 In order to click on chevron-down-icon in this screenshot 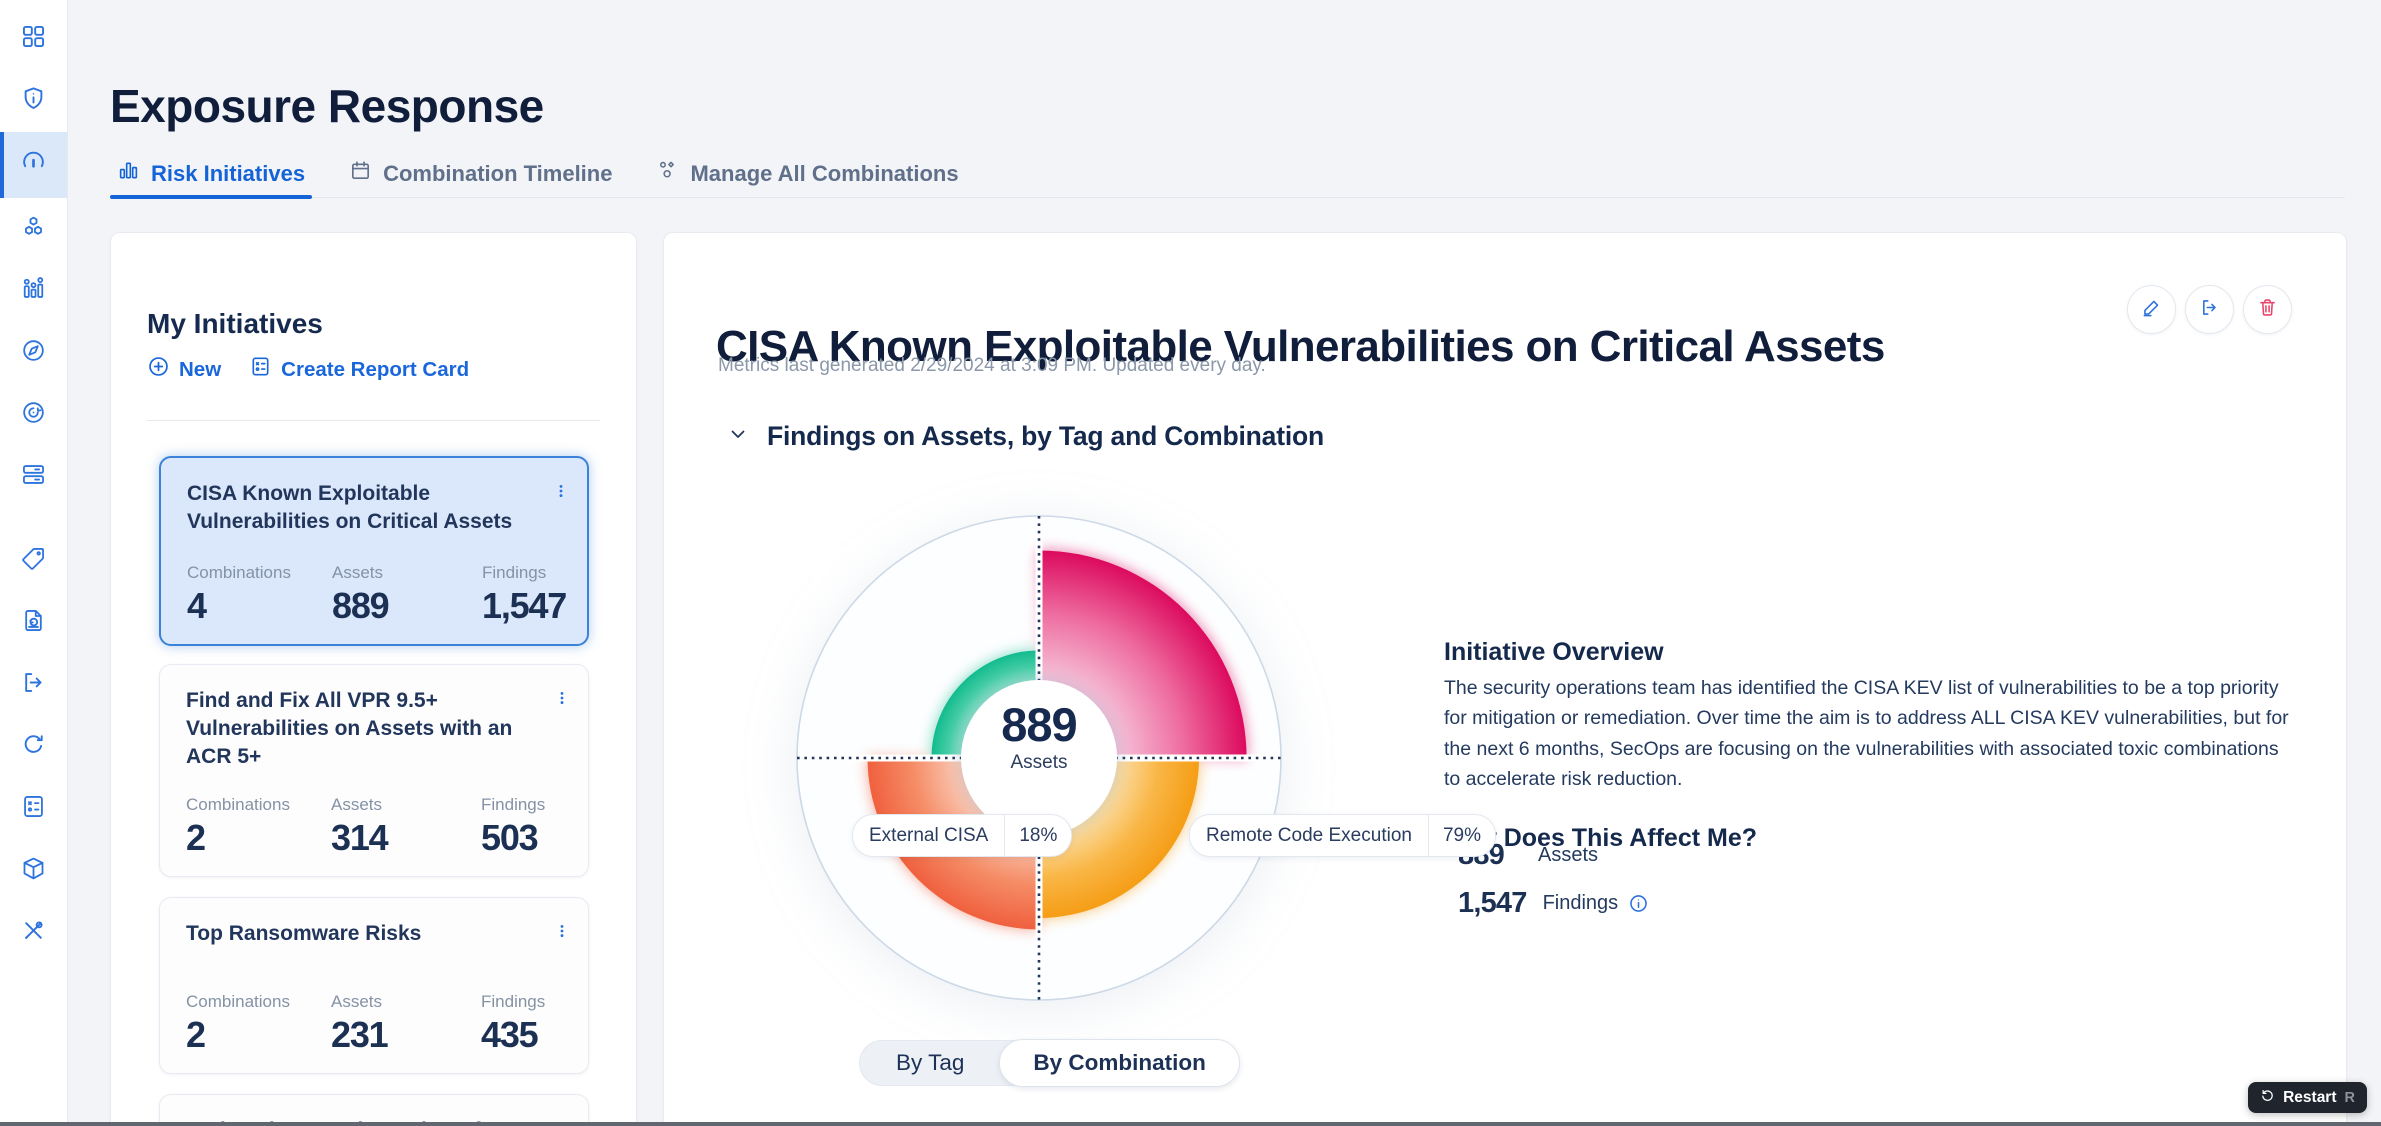, I will do `click(738, 436)`.